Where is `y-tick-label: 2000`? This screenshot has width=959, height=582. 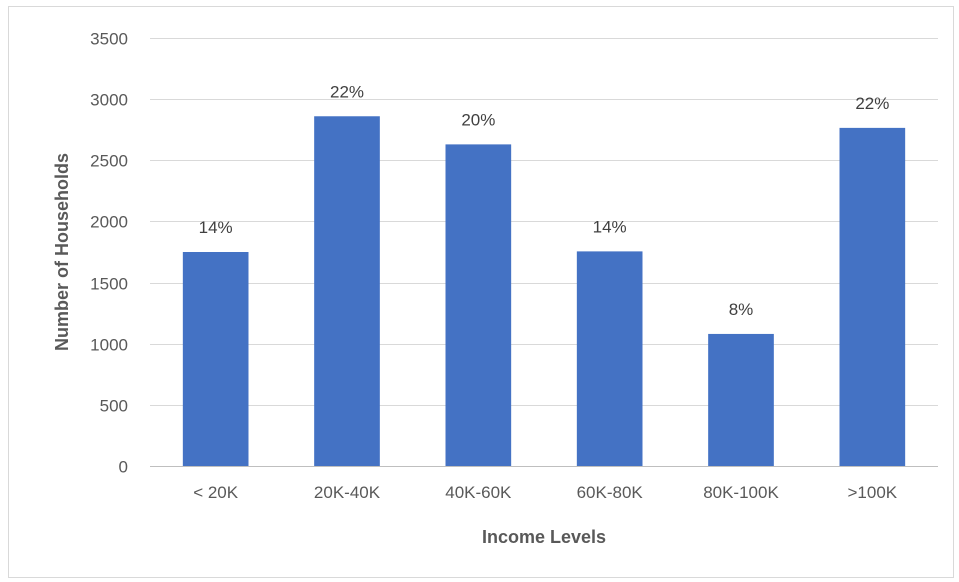 y-tick-label: 2000 is located at coordinates (109, 222).